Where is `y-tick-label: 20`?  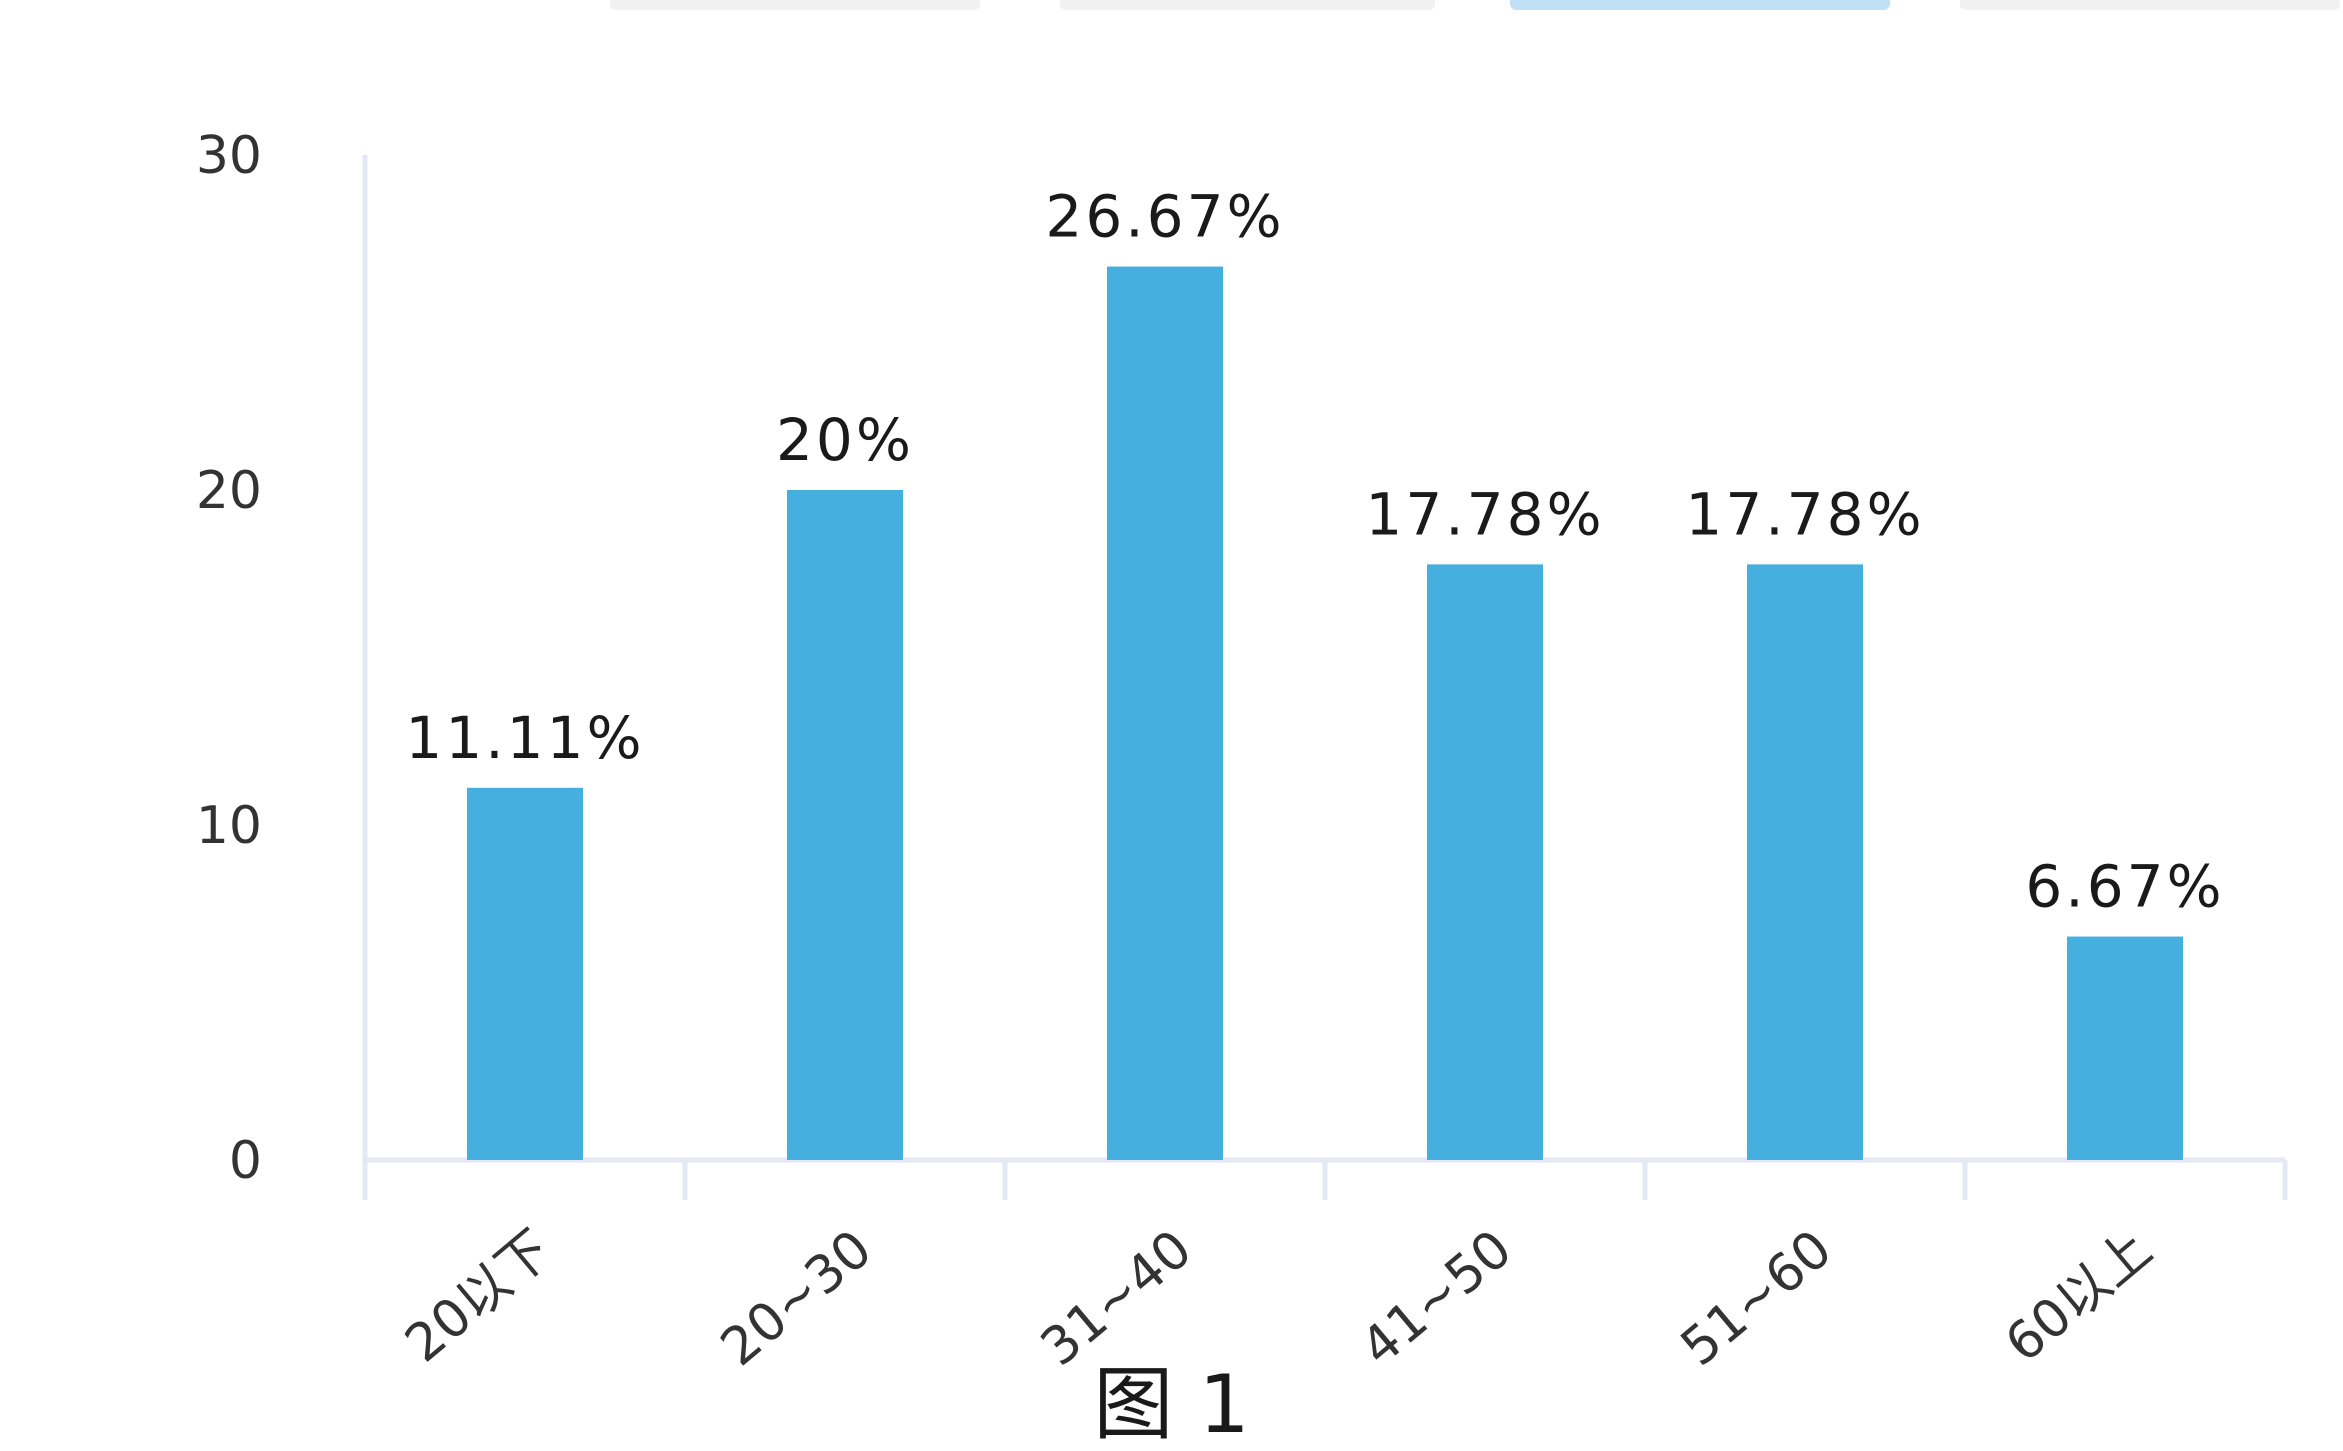
y-tick-label: 20 is located at coordinates (229, 491).